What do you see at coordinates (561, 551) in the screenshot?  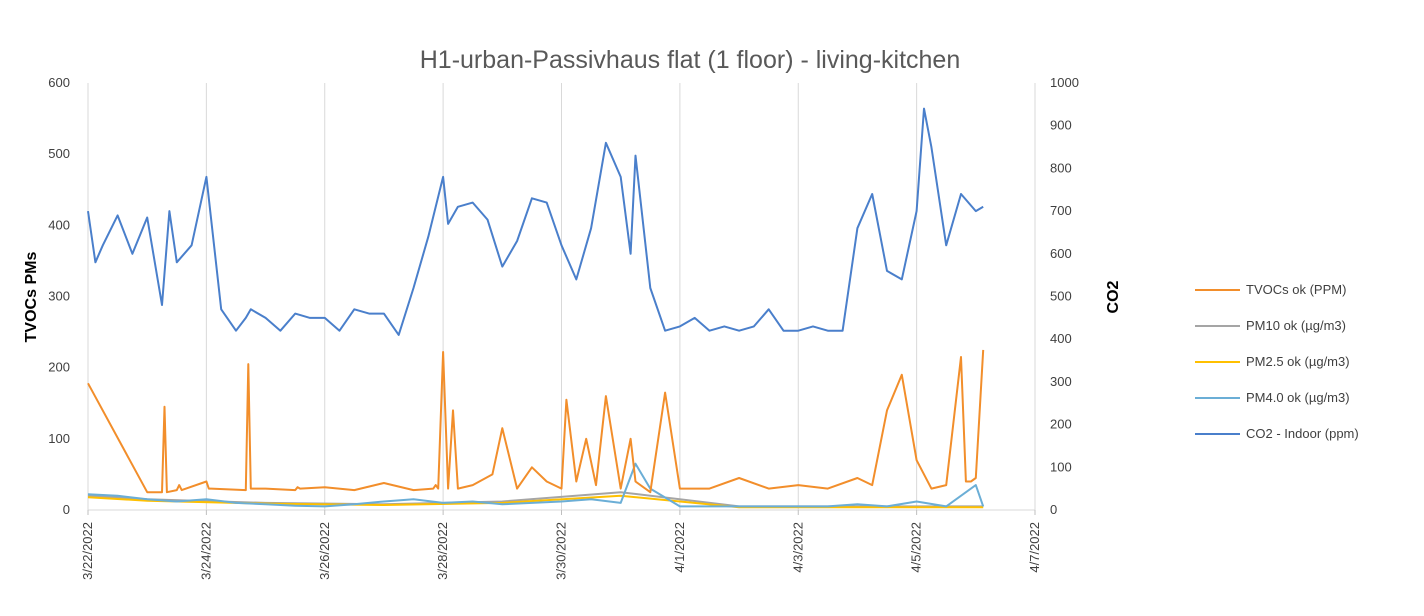 I see `x-tick-label: 3/30/2022` at bounding box center [561, 551].